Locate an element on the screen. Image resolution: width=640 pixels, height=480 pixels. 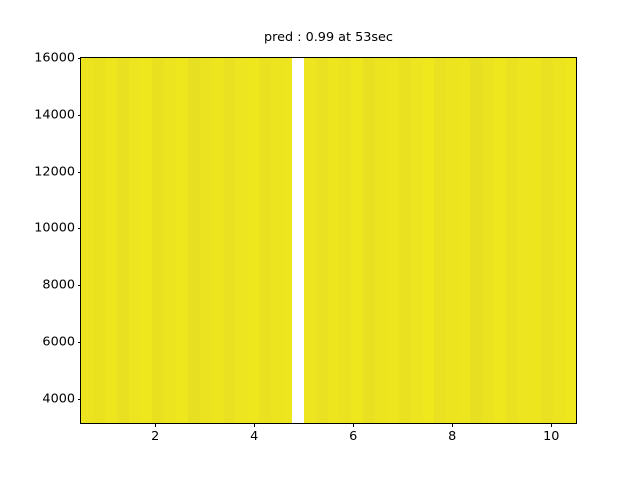
y-tick-label: 16000 is located at coordinates (54, 58).